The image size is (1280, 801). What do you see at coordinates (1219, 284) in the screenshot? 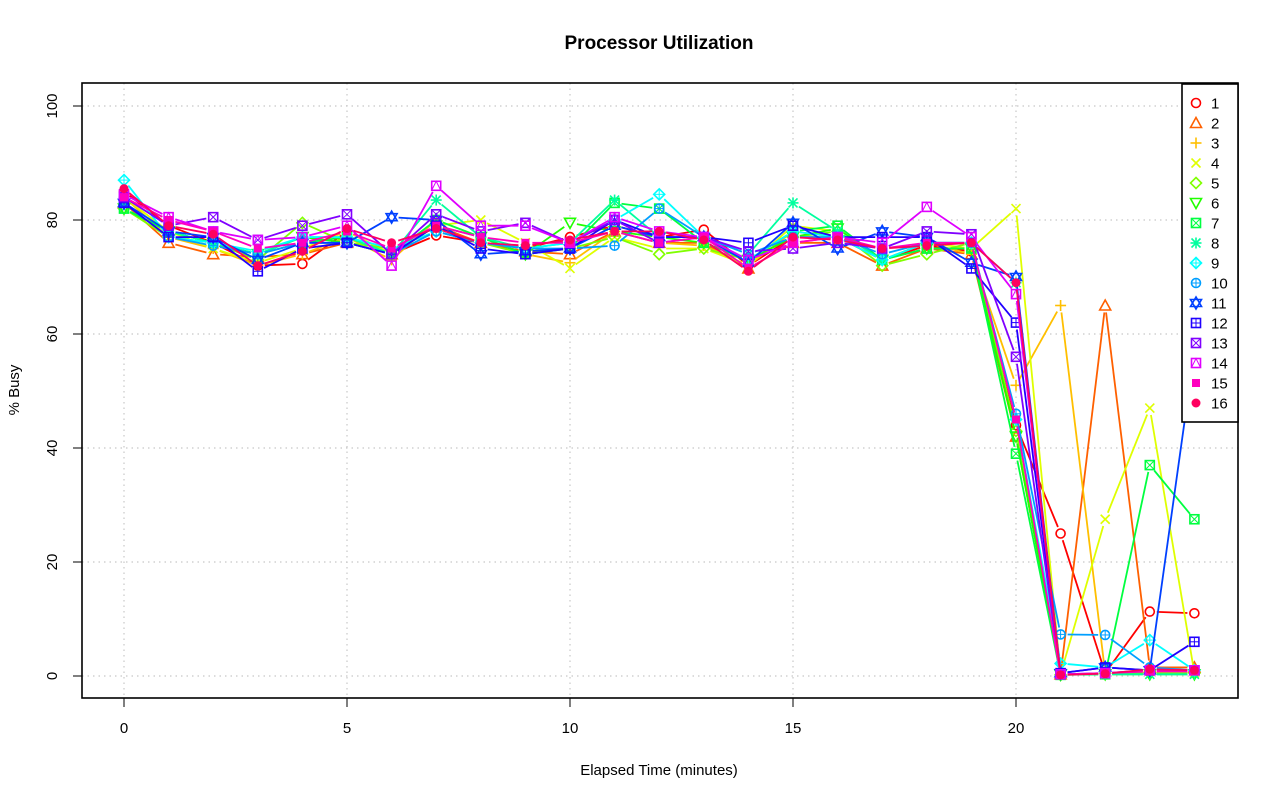
I see `legend-label: 10` at bounding box center [1219, 284].